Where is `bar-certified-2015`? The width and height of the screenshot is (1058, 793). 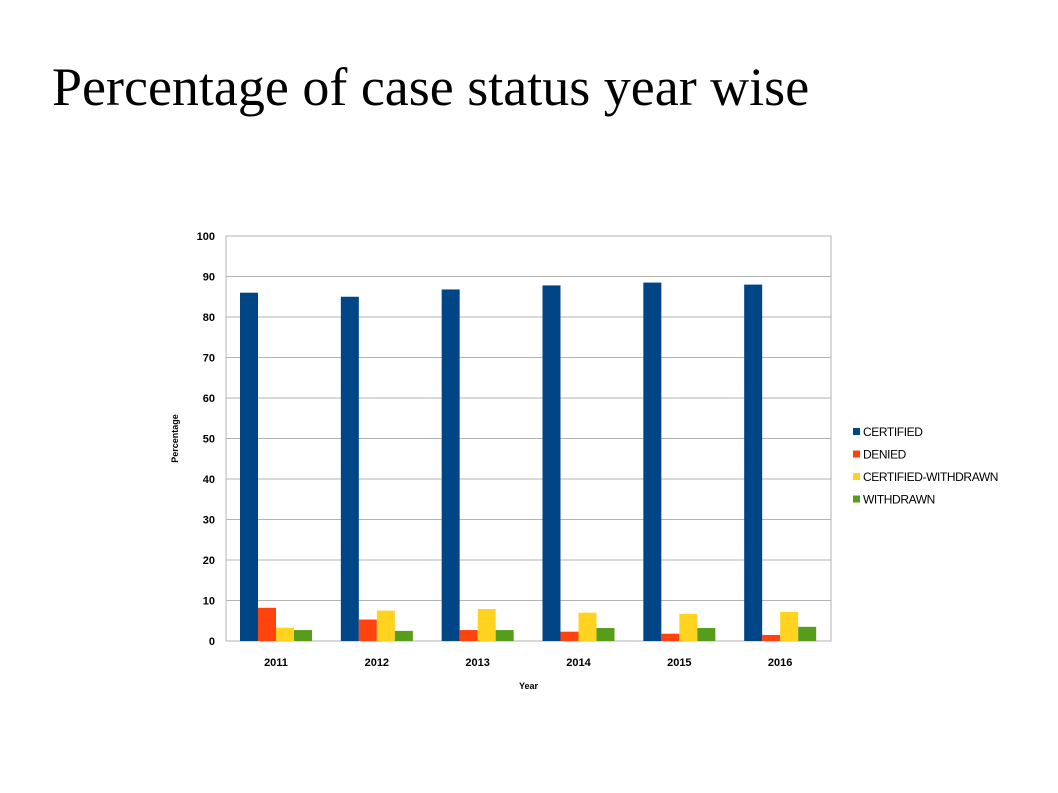 bar-certified-2015 is located at coordinates (652, 461).